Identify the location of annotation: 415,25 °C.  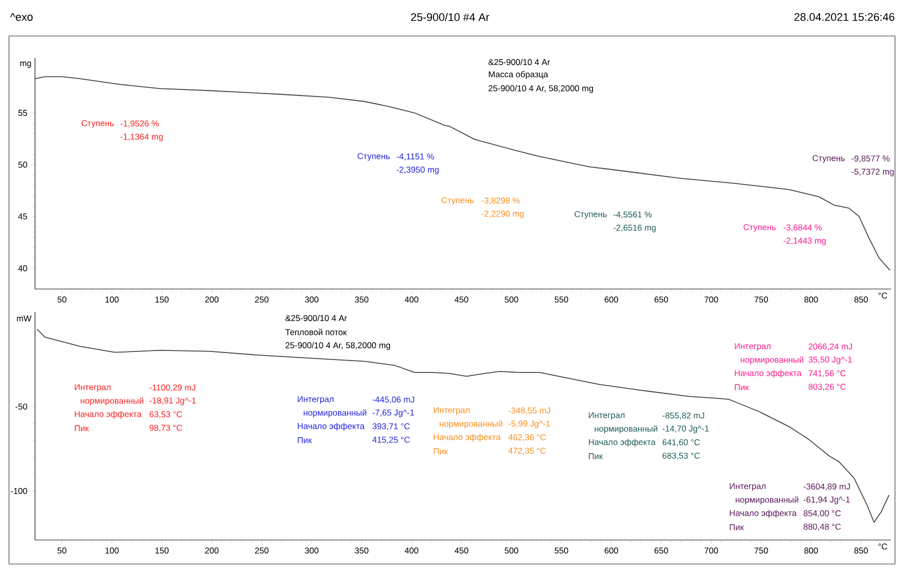
(391, 440).